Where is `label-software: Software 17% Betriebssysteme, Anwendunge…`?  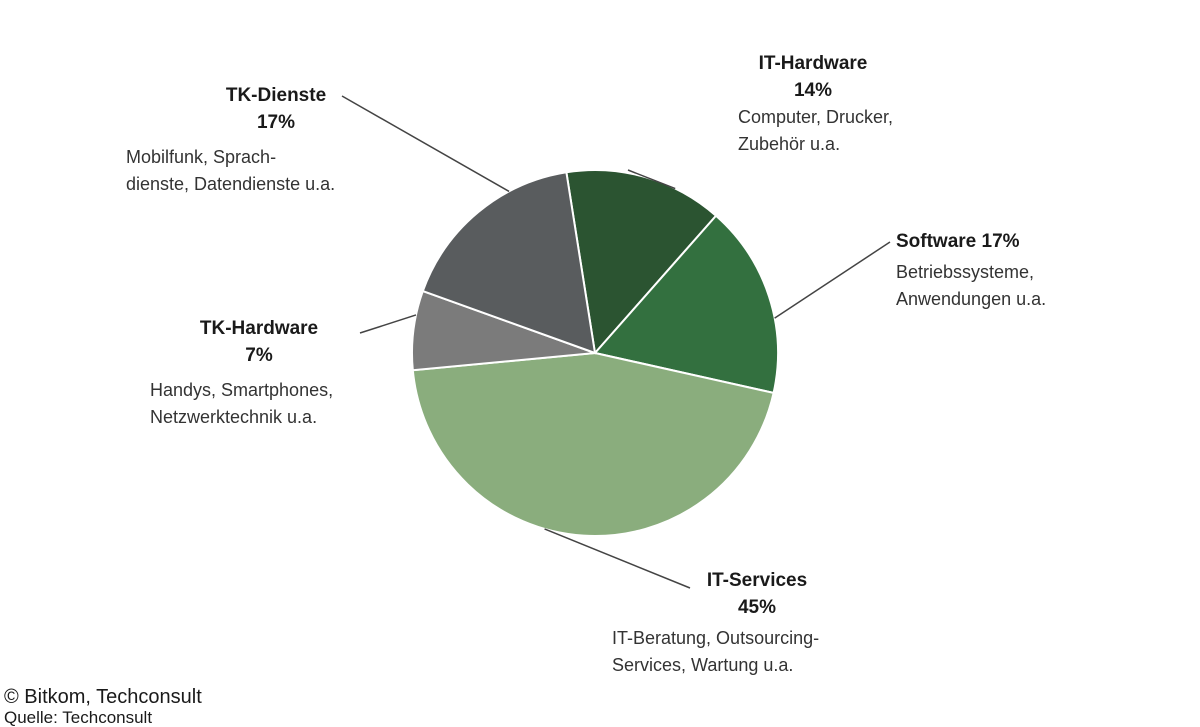
label-software: Software 17% Betriebssysteme, Anwendunge… is located at coordinates (971, 270).